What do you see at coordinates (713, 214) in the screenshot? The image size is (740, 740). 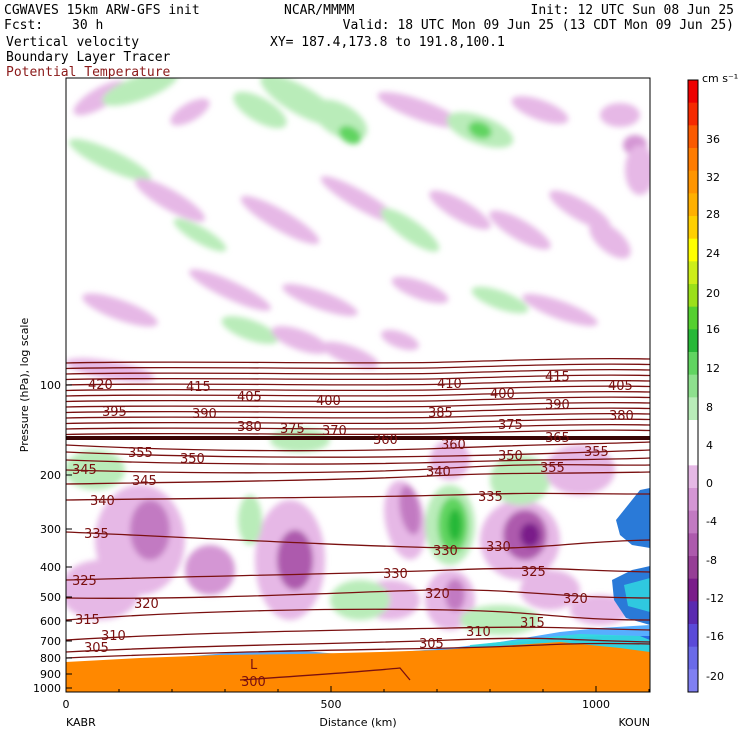 I see `colorbar-tick-label: 28` at bounding box center [713, 214].